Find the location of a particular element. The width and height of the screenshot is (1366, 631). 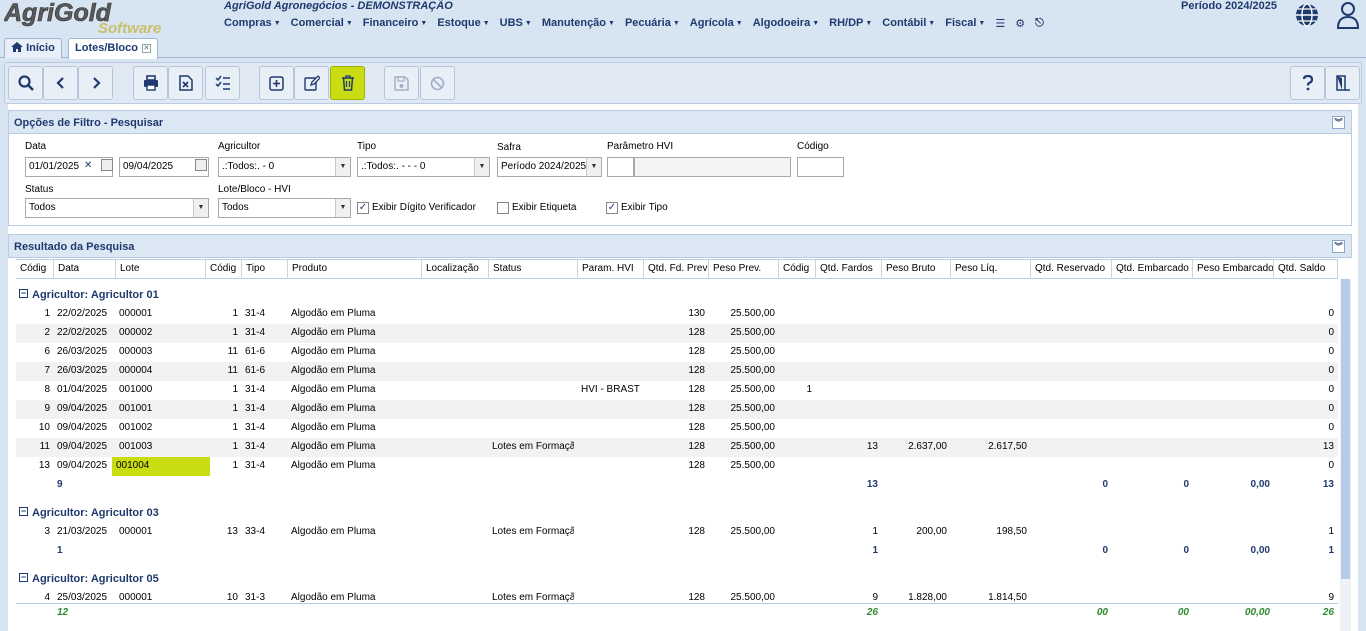

clear-date-icon: ✕ is located at coordinates (88, 165).